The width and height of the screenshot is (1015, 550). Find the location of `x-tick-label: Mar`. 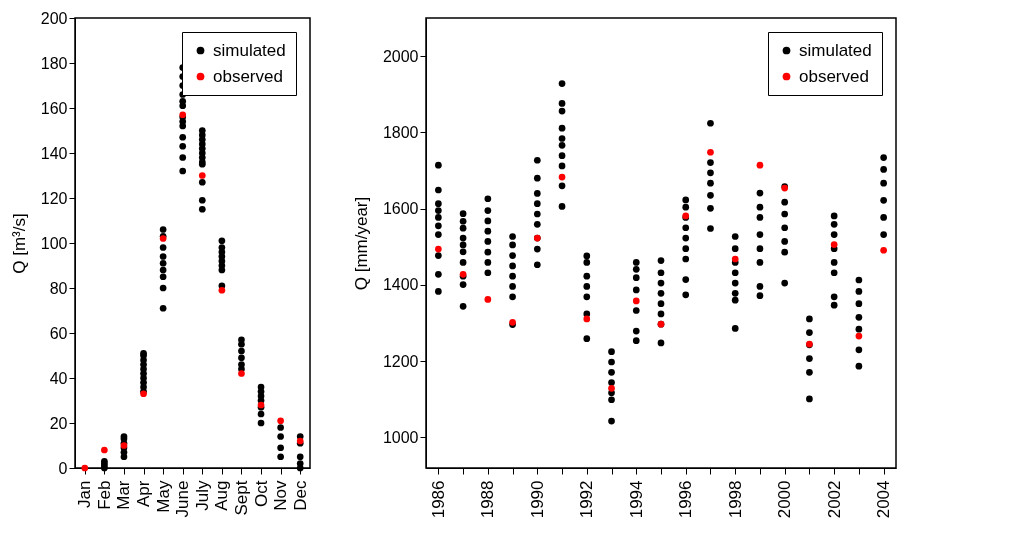

x-tick-label: Mar is located at coordinates (124, 495).